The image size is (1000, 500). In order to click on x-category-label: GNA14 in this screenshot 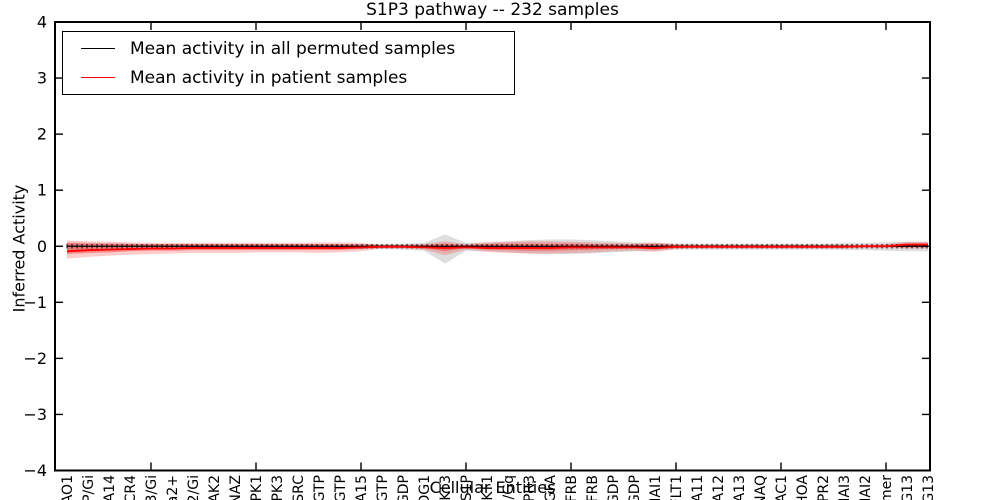, I will do `click(110, 487)`.